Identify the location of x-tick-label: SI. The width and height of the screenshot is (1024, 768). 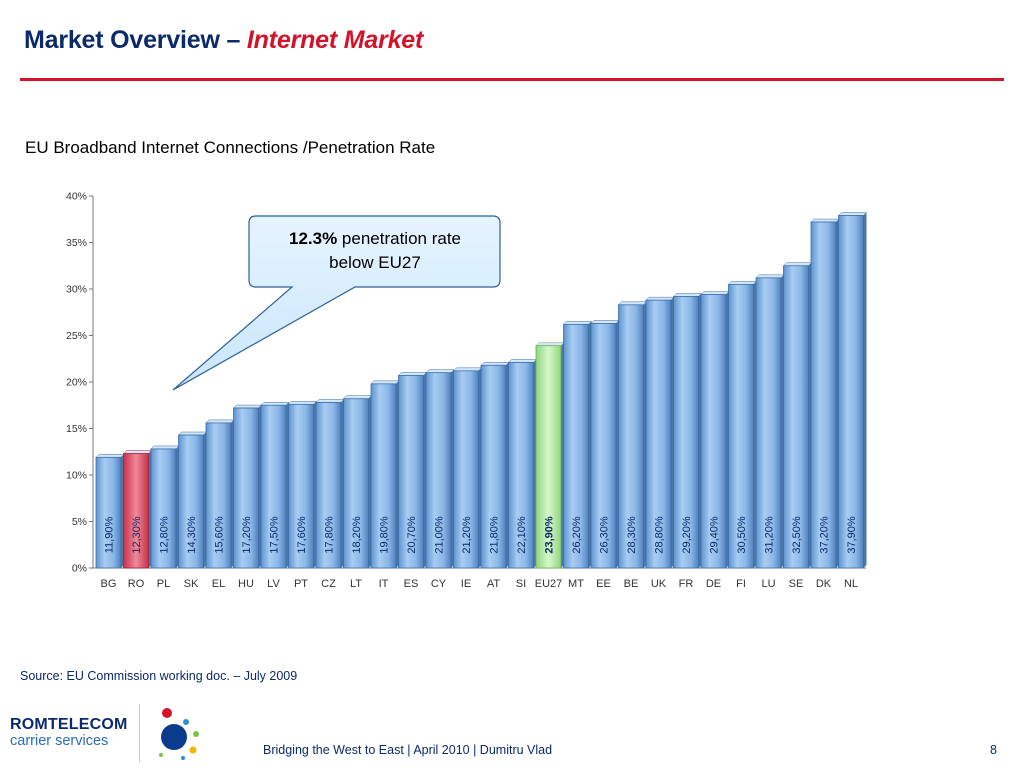
(521, 584).